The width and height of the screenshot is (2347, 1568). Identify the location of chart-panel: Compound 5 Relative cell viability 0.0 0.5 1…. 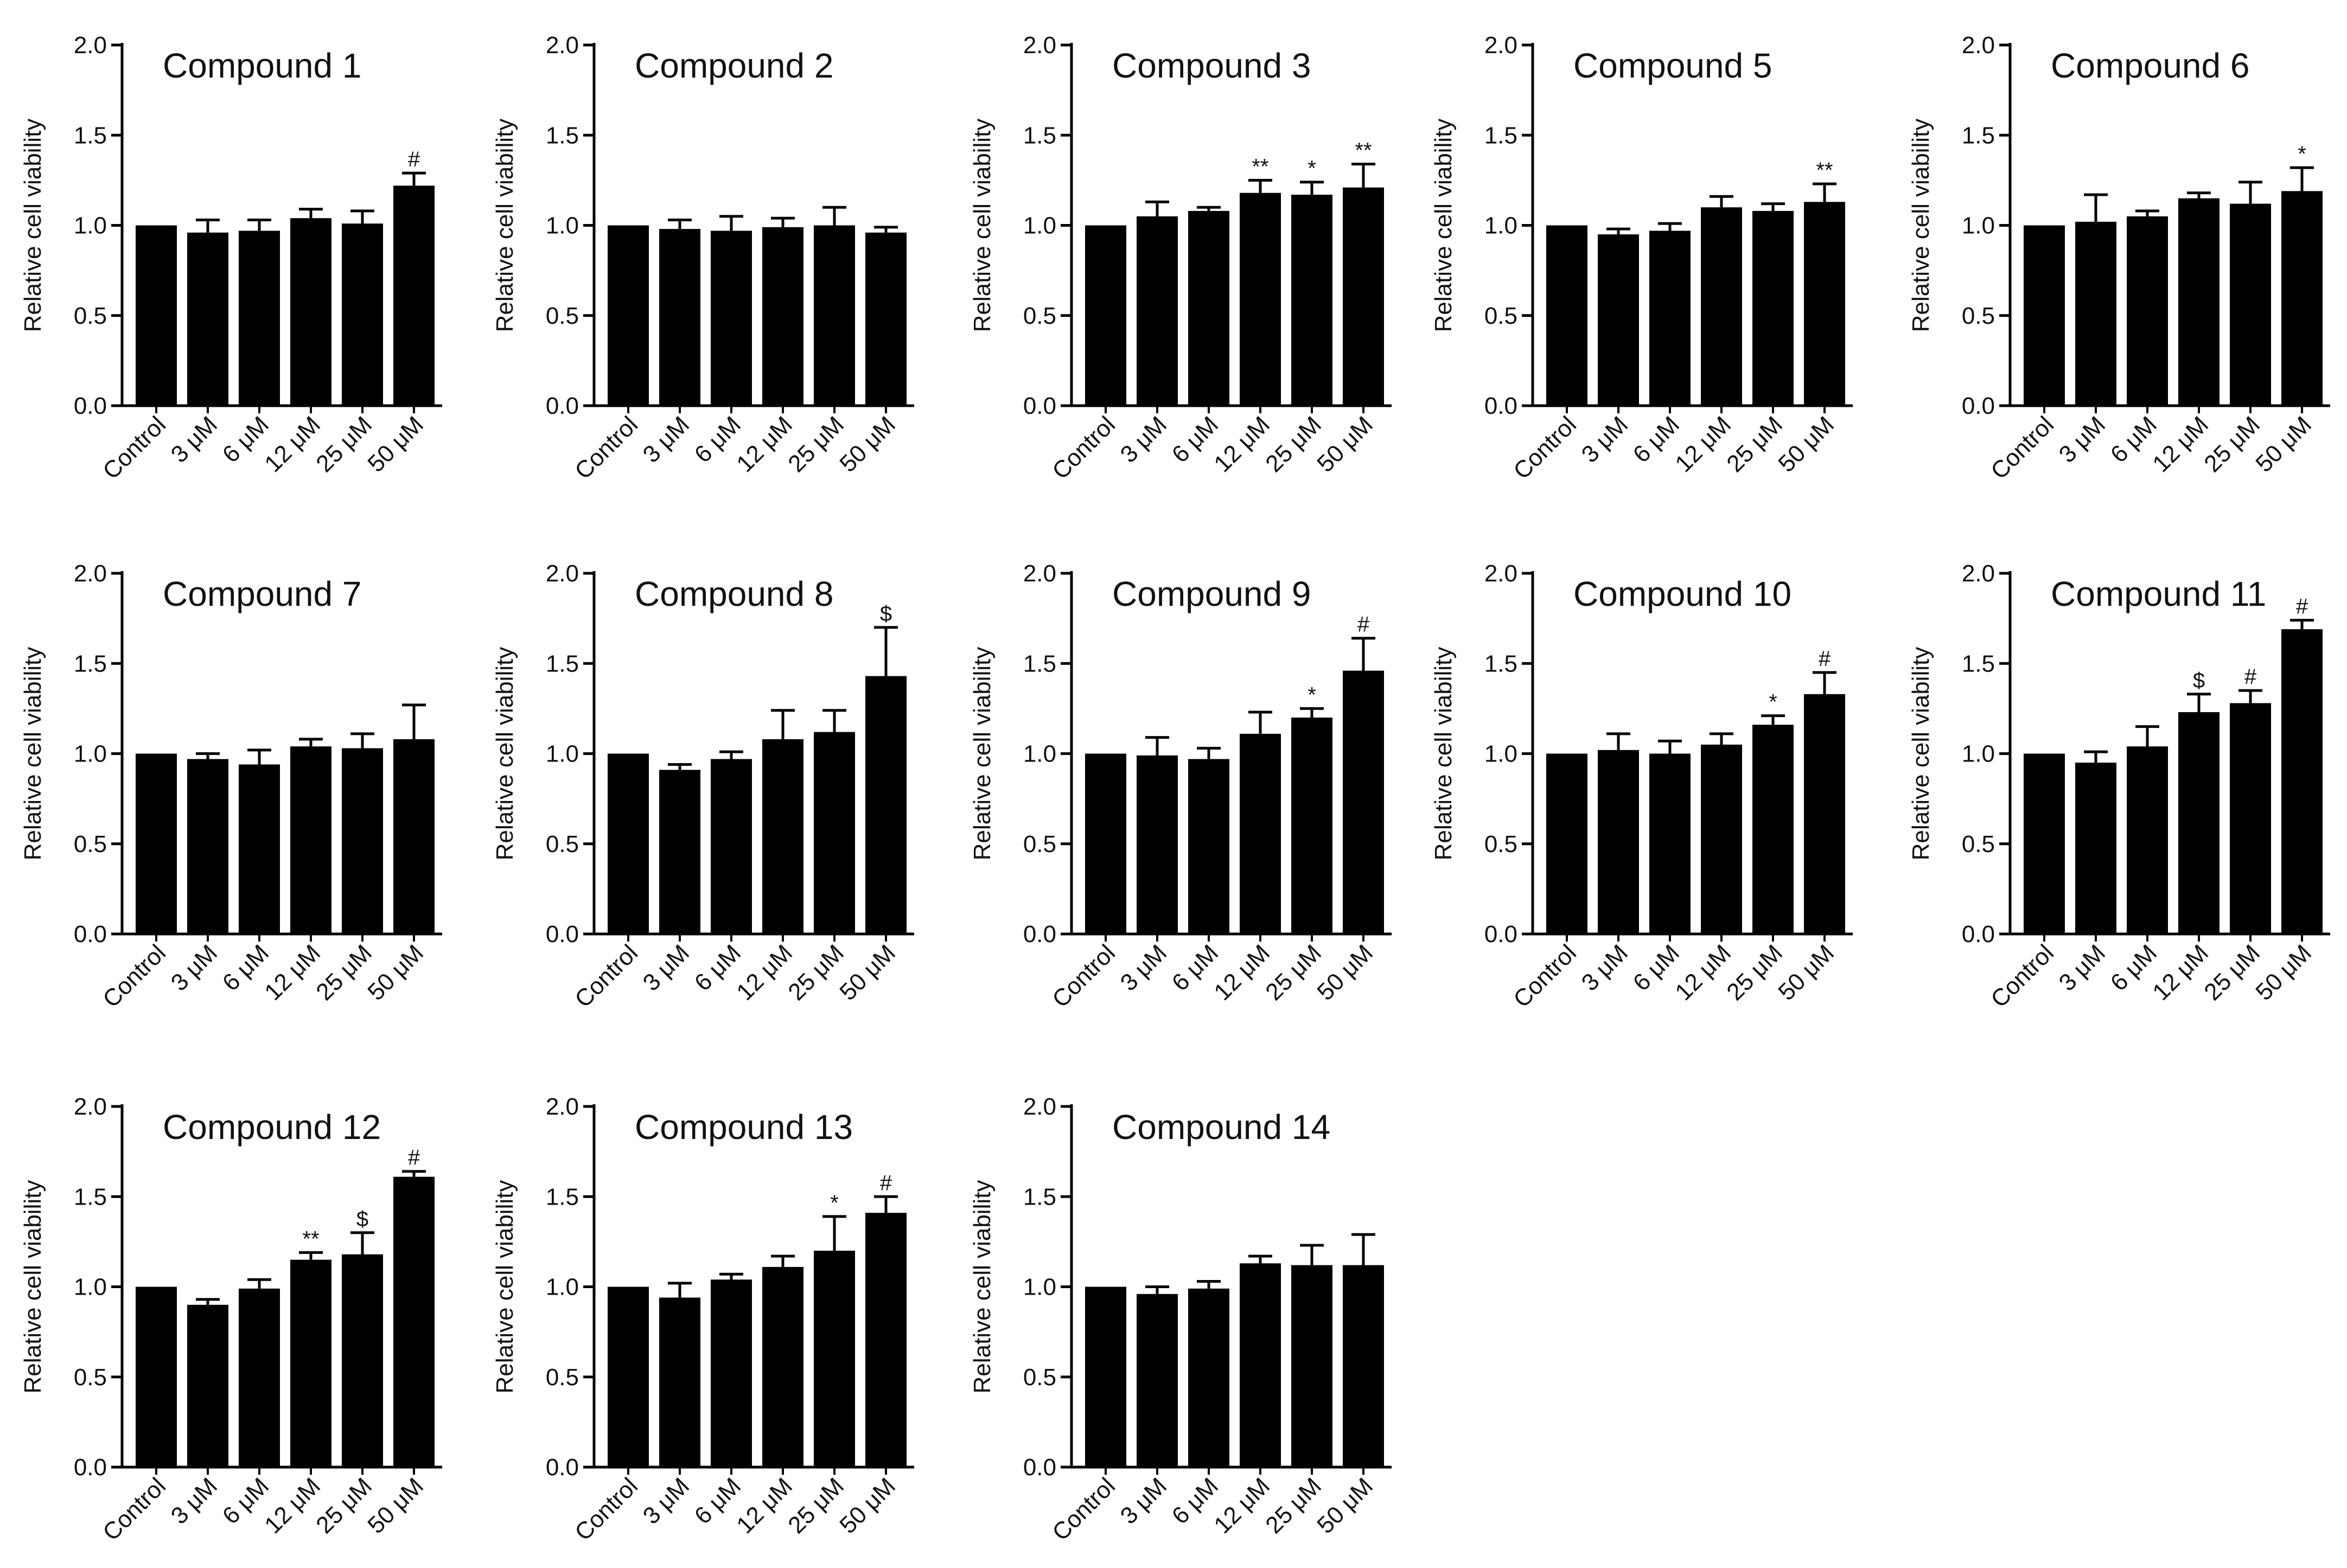
(1641, 258).